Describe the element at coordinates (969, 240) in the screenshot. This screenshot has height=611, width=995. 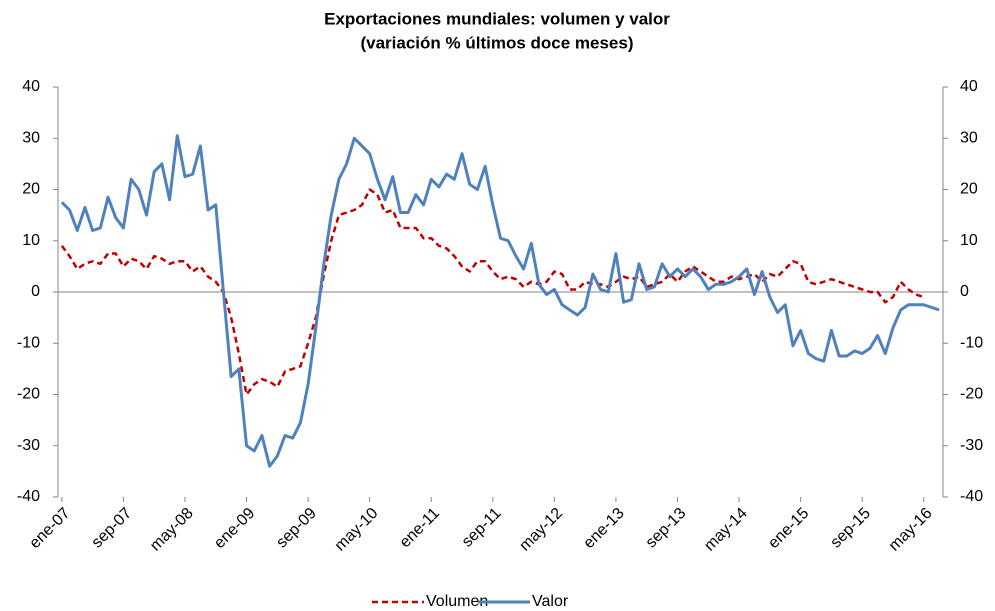
I see `y2-tick-label: 10` at that location.